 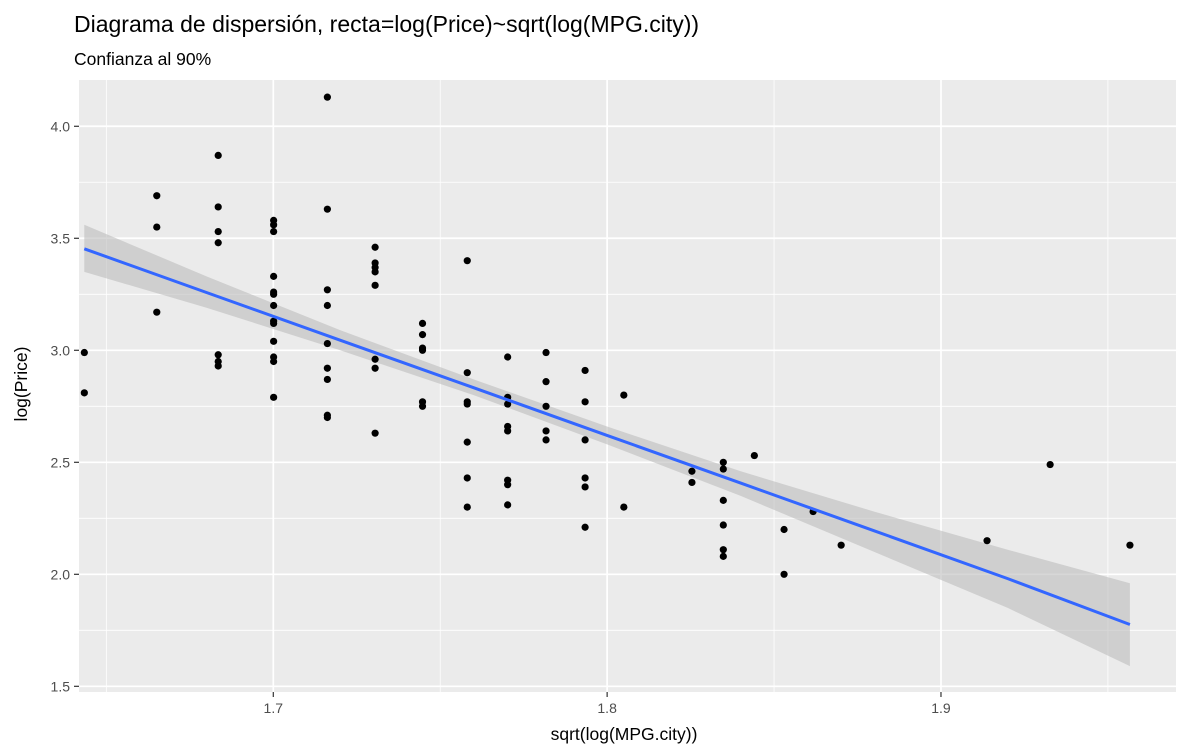 What do you see at coordinates (21, 384) in the screenshot?
I see `y-axis-title: log(Price)` at bounding box center [21, 384].